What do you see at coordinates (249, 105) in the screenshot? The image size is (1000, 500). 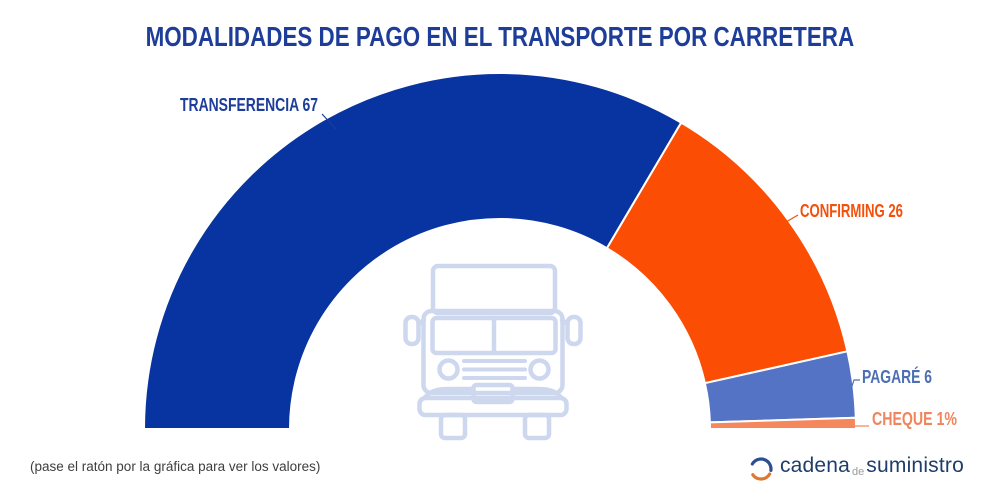 I see `slice-label-transferencia: TRANSFERENCIA 67` at bounding box center [249, 105].